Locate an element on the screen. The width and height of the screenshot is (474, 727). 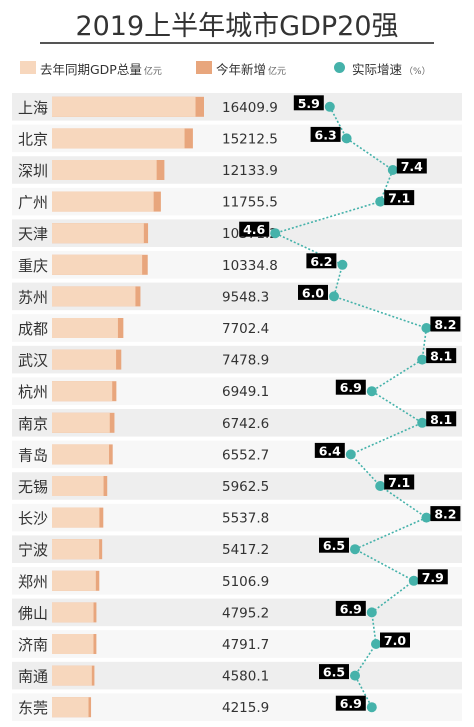
legend-label-prior: 去年同期GDP总量 亿元 is located at coordinates (101, 69).